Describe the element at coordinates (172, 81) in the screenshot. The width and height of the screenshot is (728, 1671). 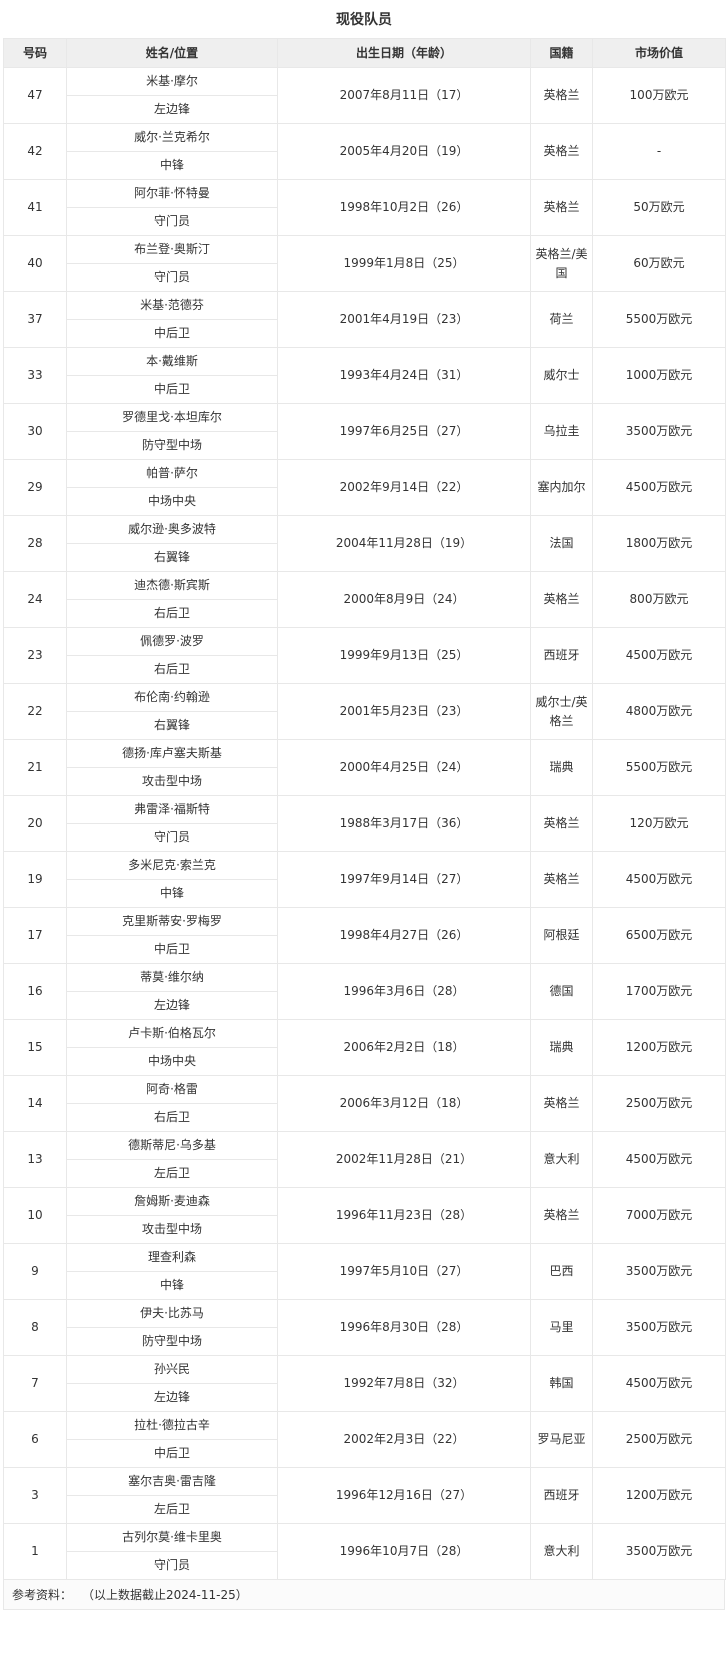
I see `player-name: 米基·摩尔` at that location.